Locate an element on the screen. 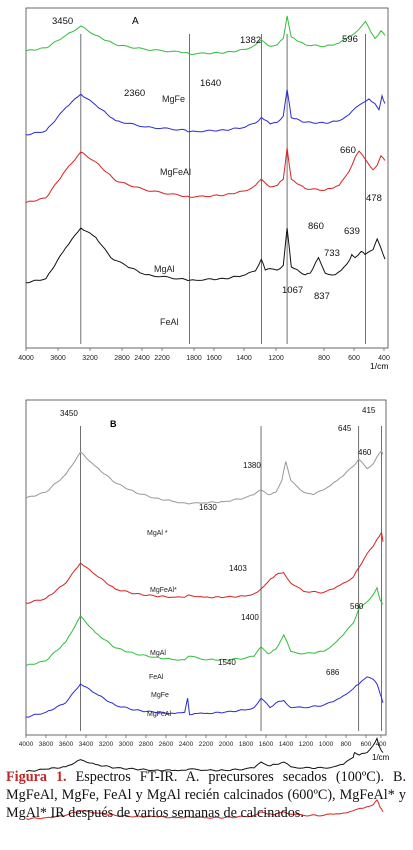  panel-b-label: B is located at coordinates (113, 424).